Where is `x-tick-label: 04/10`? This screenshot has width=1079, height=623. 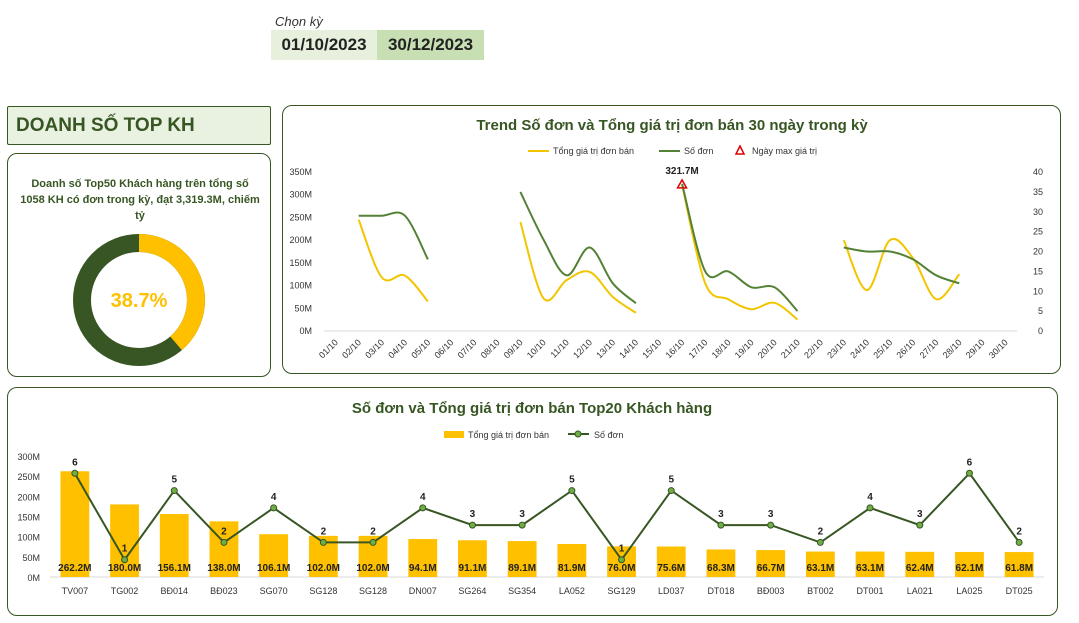 x-tick-label: 04/10 is located at coordinates (397, 348).